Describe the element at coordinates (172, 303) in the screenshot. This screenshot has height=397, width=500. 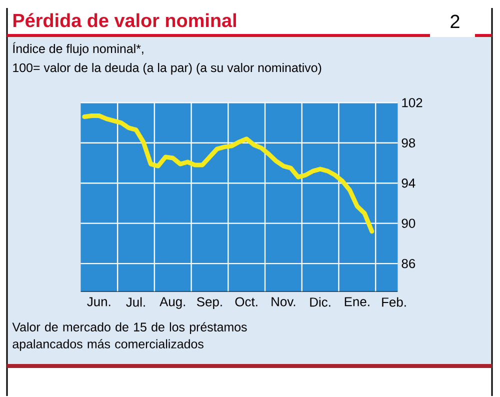
I see `x-tick-label: Aug.` at that location.